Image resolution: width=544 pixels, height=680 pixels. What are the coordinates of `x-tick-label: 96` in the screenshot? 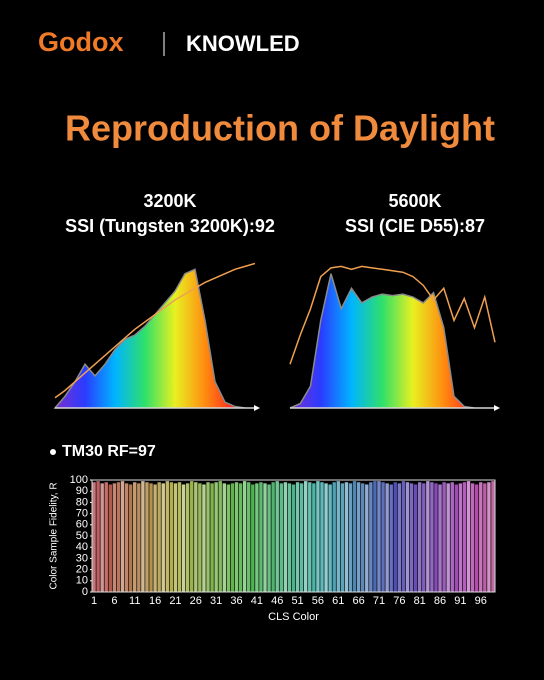 It's located at (481, 601).